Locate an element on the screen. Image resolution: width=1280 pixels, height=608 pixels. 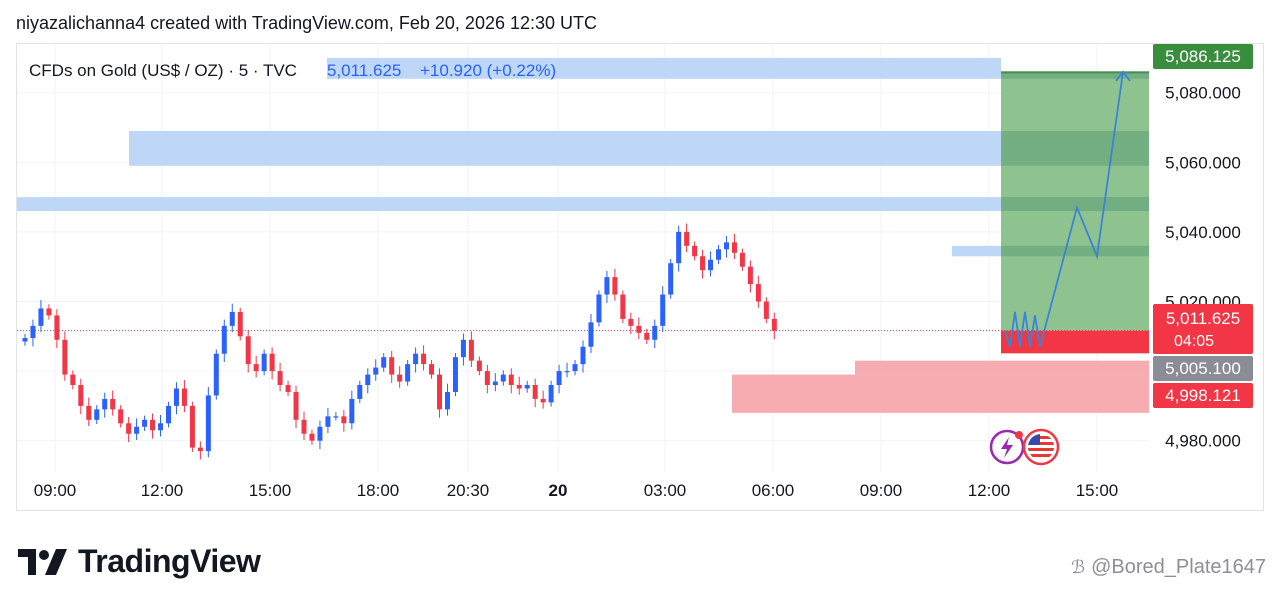
us-flag-icon is located at coordinates (1041, 447).